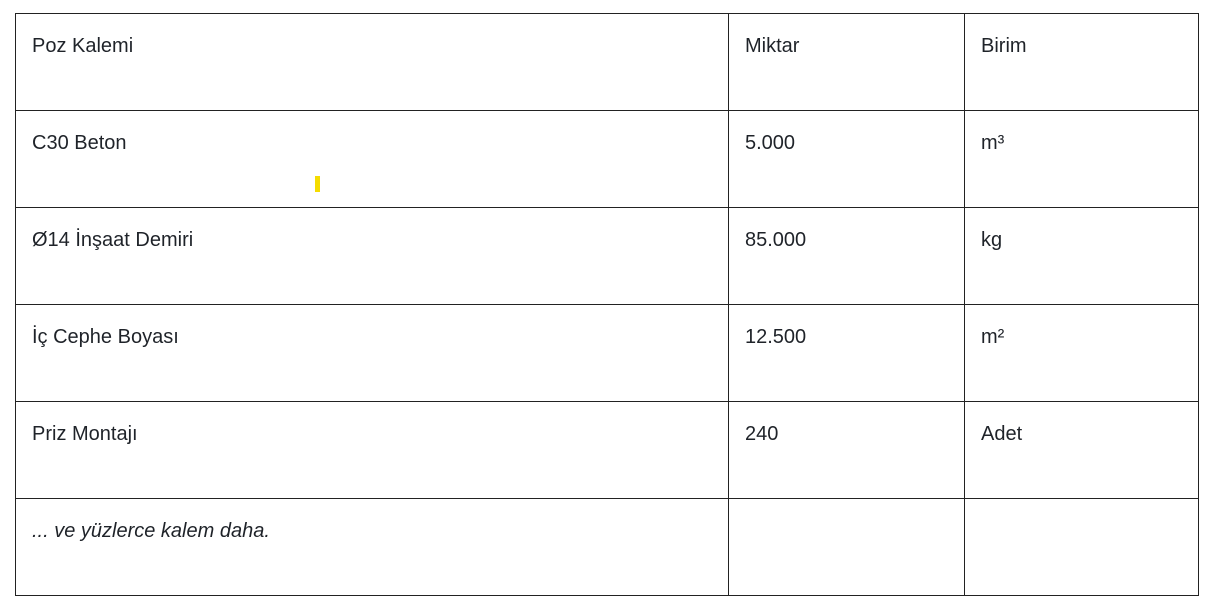 The width and height of the screenshot is (1213, 609). What do you see at coordinates (846, 159) in the screenshot?
I see `cell-quantity: 5.000` at bounding box center [846, 159].